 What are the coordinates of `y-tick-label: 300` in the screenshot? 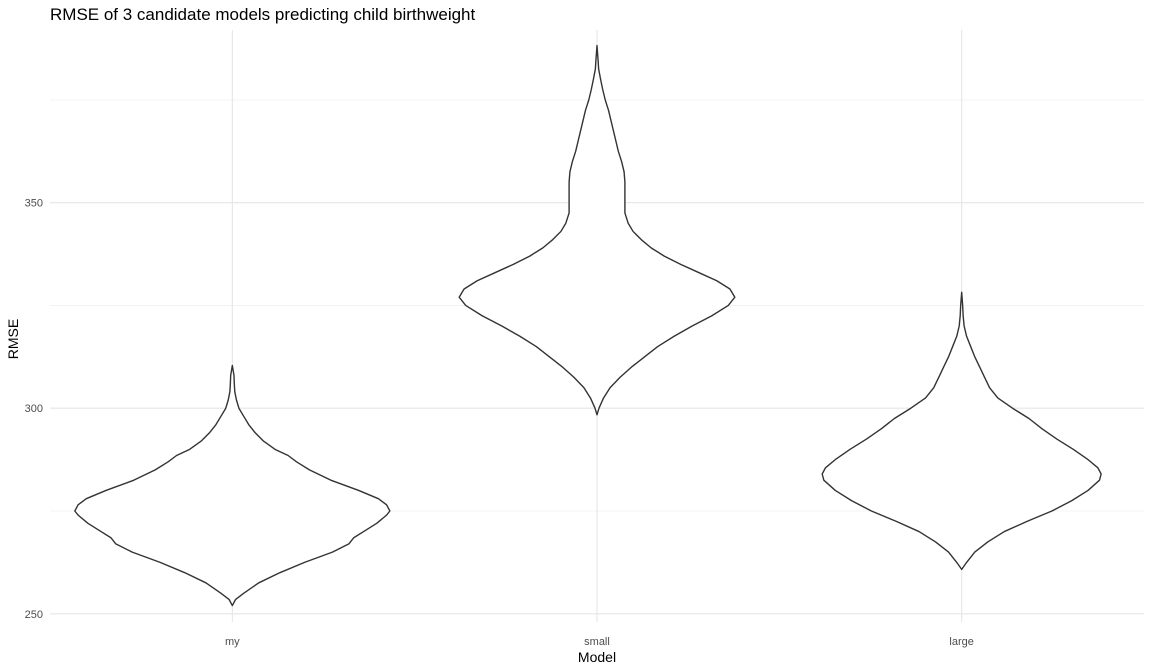 It's located at (34, 409).